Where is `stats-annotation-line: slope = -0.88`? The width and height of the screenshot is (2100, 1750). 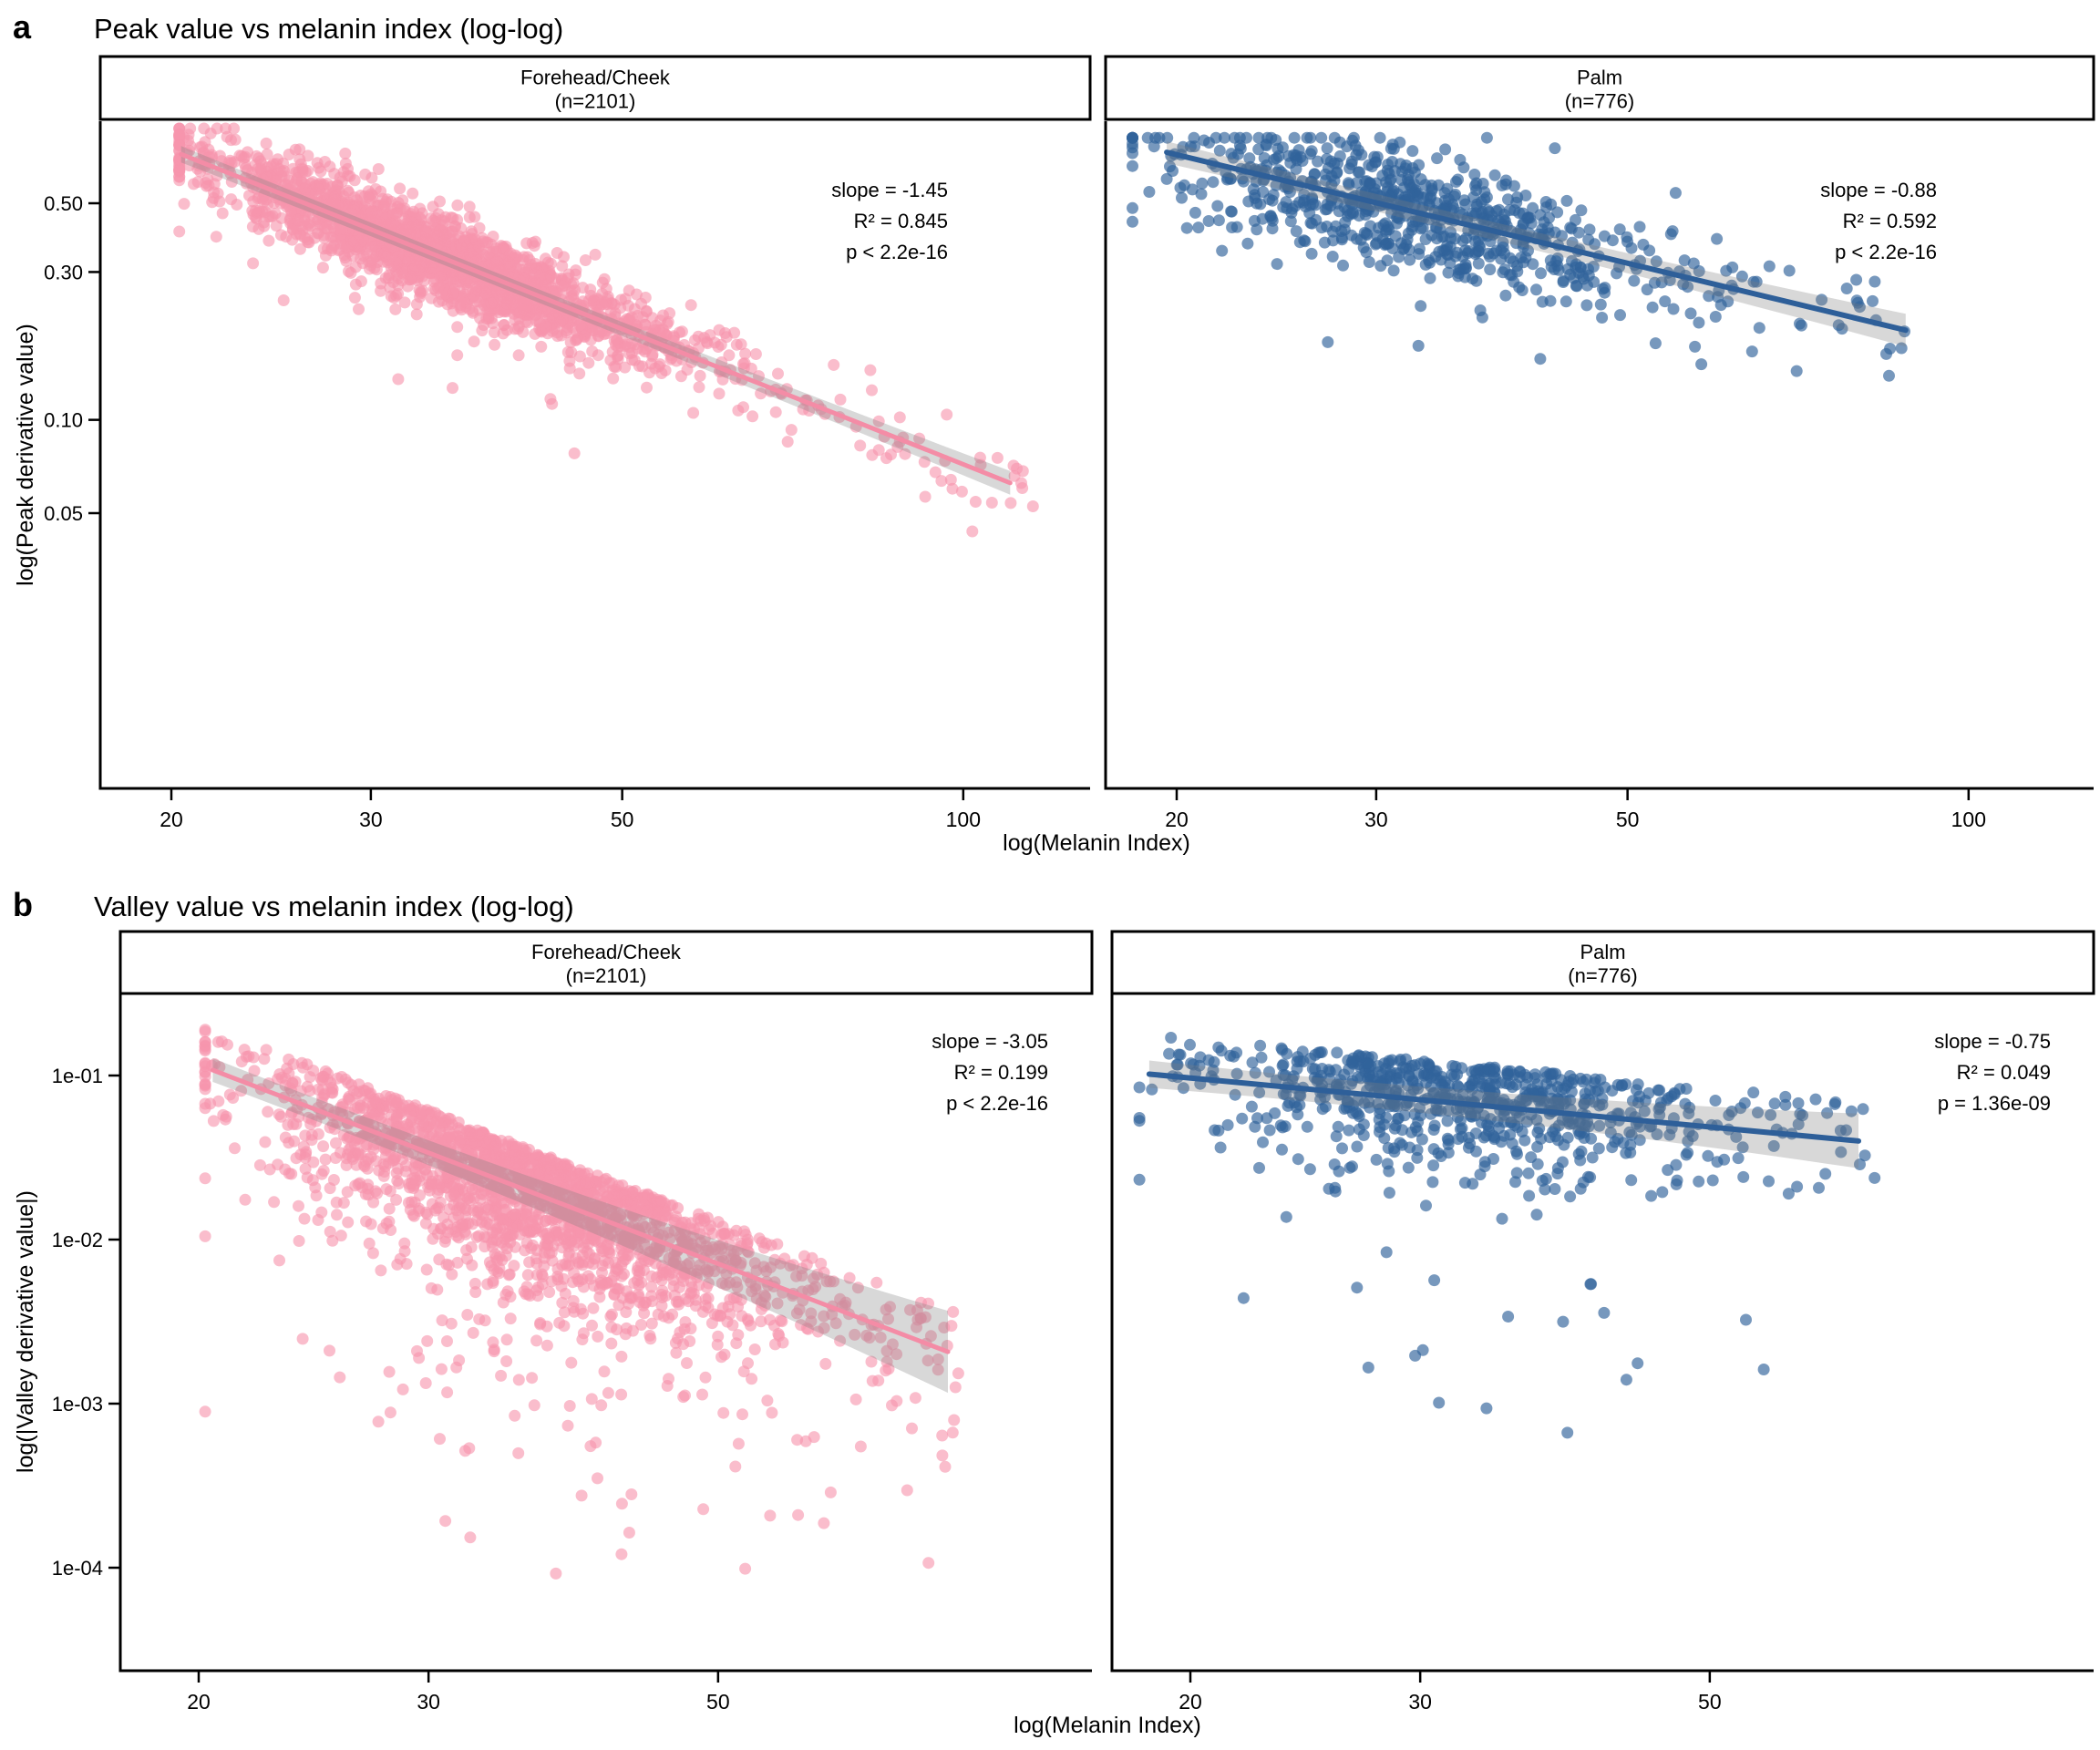 stats-annotation-line: slope = -0.88 is located at coordinates (1878, 190).